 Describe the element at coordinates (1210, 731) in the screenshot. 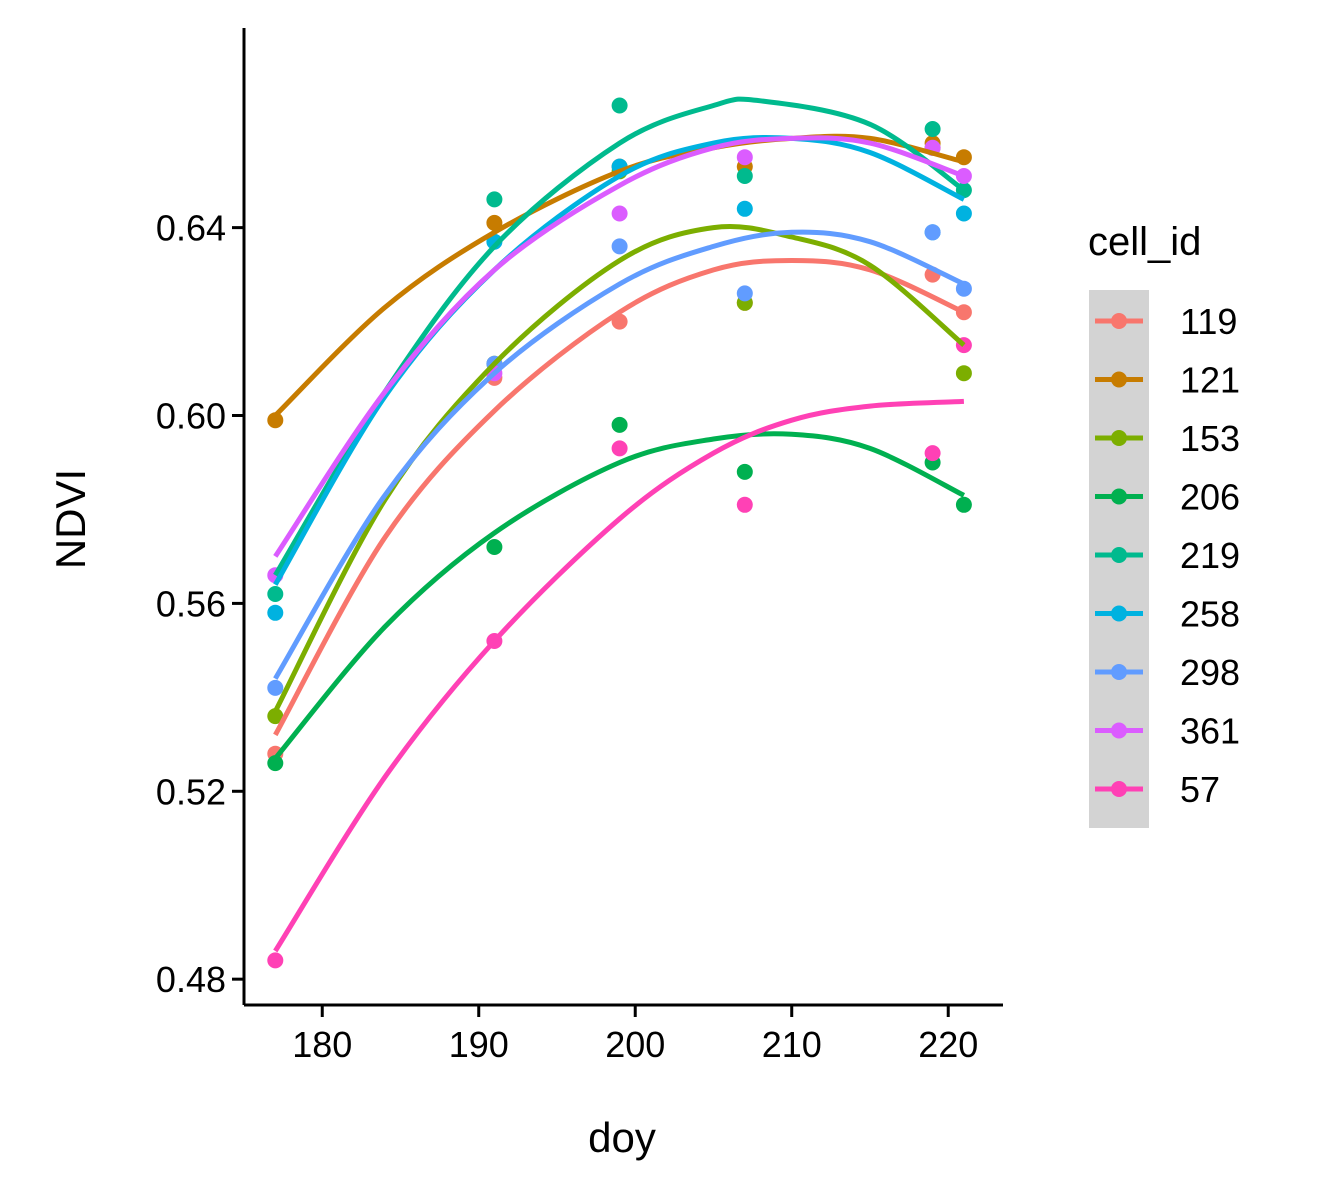

I see `legend-label-361: 361` at that location.